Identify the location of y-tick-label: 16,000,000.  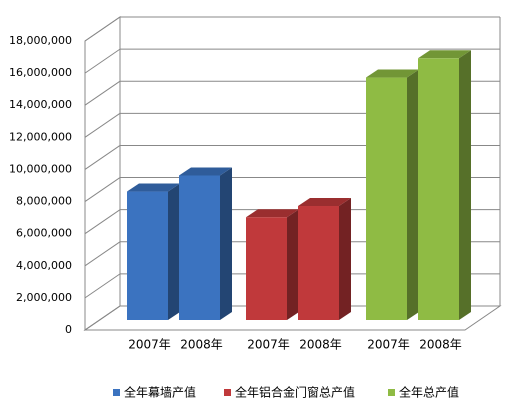
(40, 72).